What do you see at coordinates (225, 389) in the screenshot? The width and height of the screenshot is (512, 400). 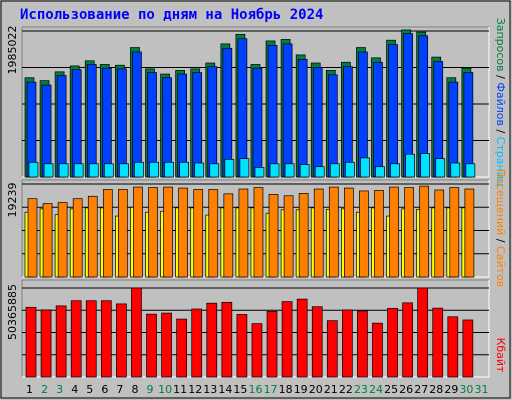 I see `x-tick-day-14: 14` at bounding box center [225, 389].